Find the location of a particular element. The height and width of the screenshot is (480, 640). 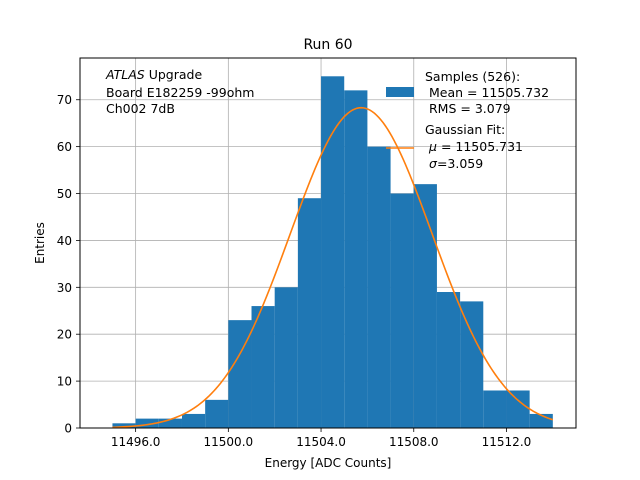

legend-histogram-mean: Mean = 11505.732 is located at coordinates (489, 92).